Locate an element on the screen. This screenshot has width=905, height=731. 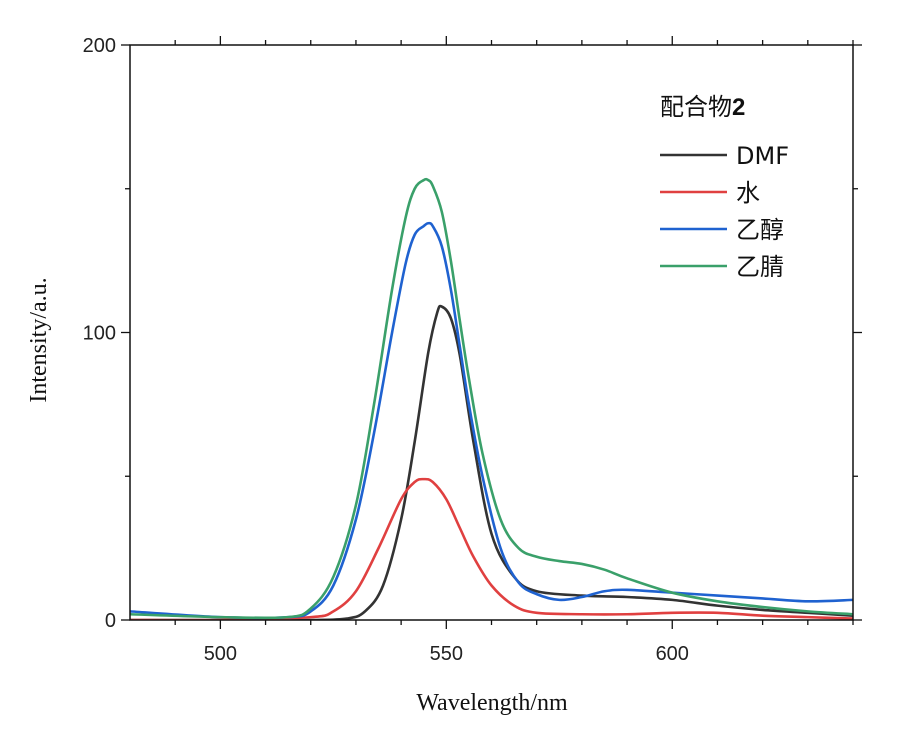
legend-title-number: 2 is located at coordinates (738, 107).